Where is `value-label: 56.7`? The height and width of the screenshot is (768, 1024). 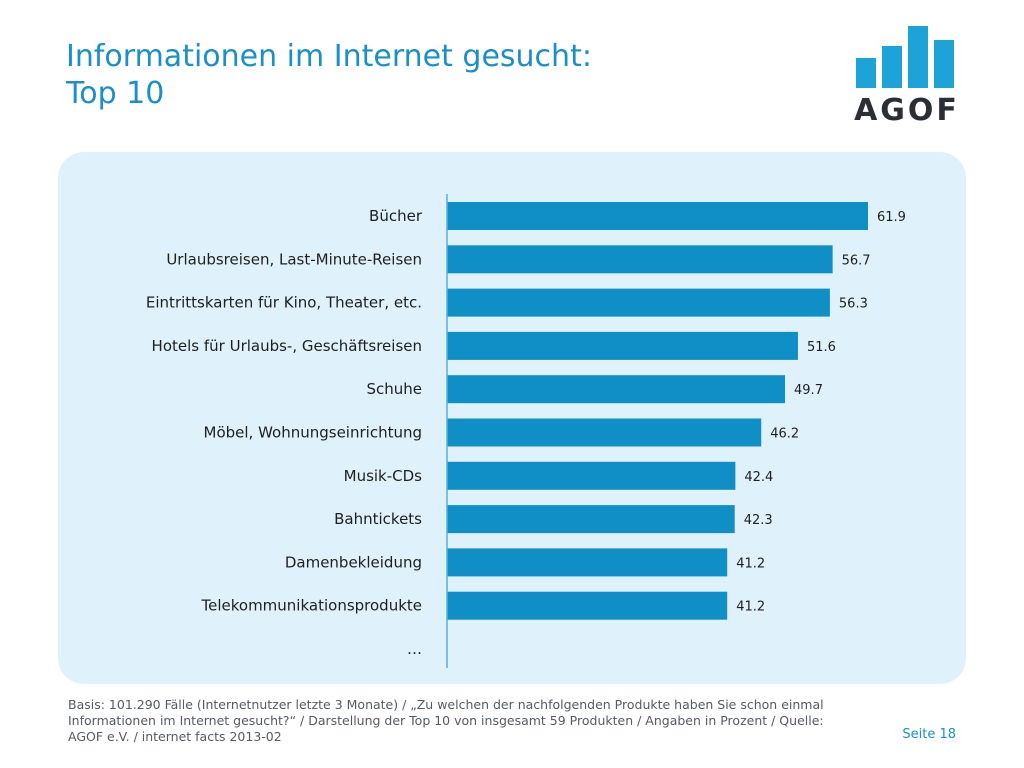 value-label: 56.7 is located at coordinates (856, 260).